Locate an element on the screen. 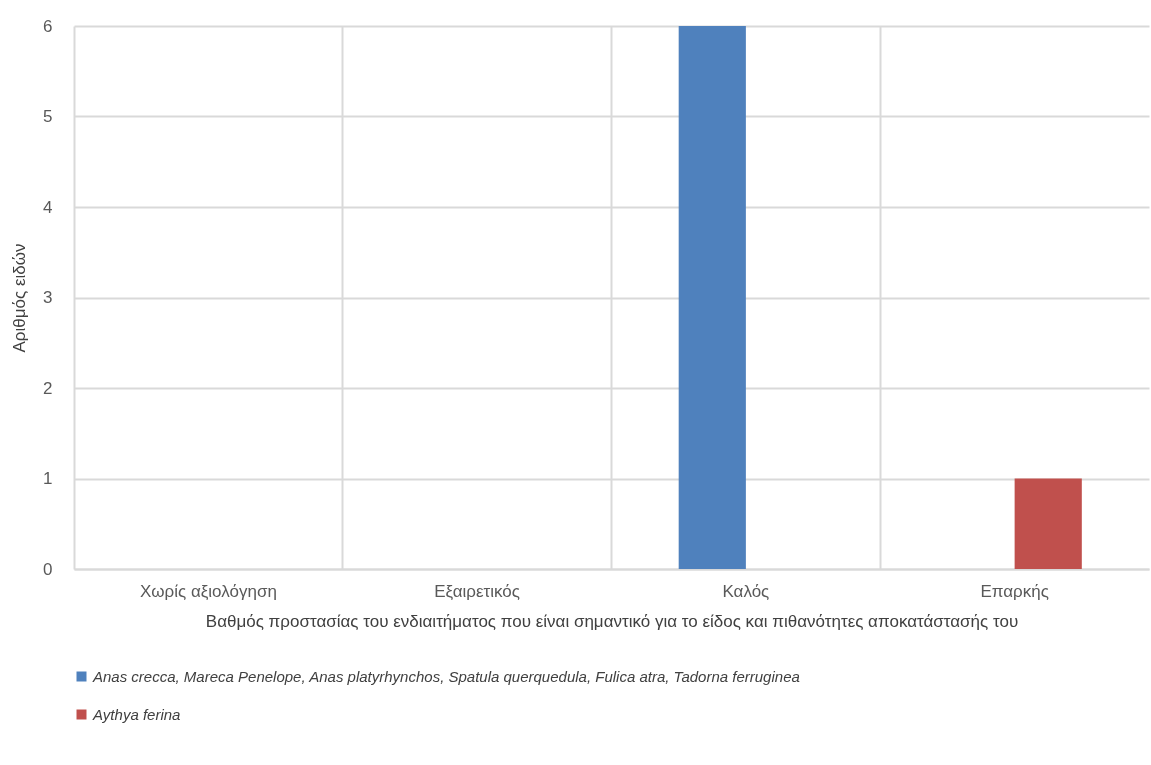 The height and width of the screenshot is (765, 1151). y-axis-title: Αριθμός ειδών is located at coordinates (20, 298).